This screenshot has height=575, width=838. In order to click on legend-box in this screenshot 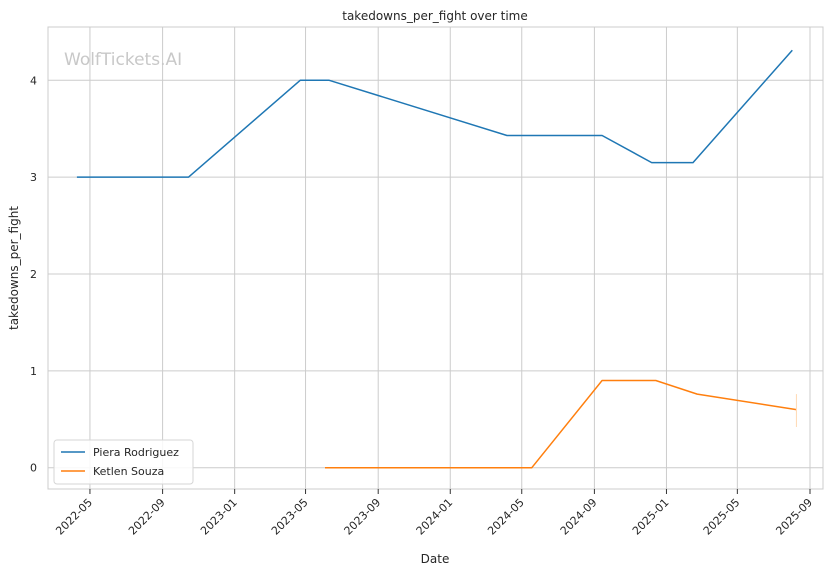, I will do `click(123, 462)`.